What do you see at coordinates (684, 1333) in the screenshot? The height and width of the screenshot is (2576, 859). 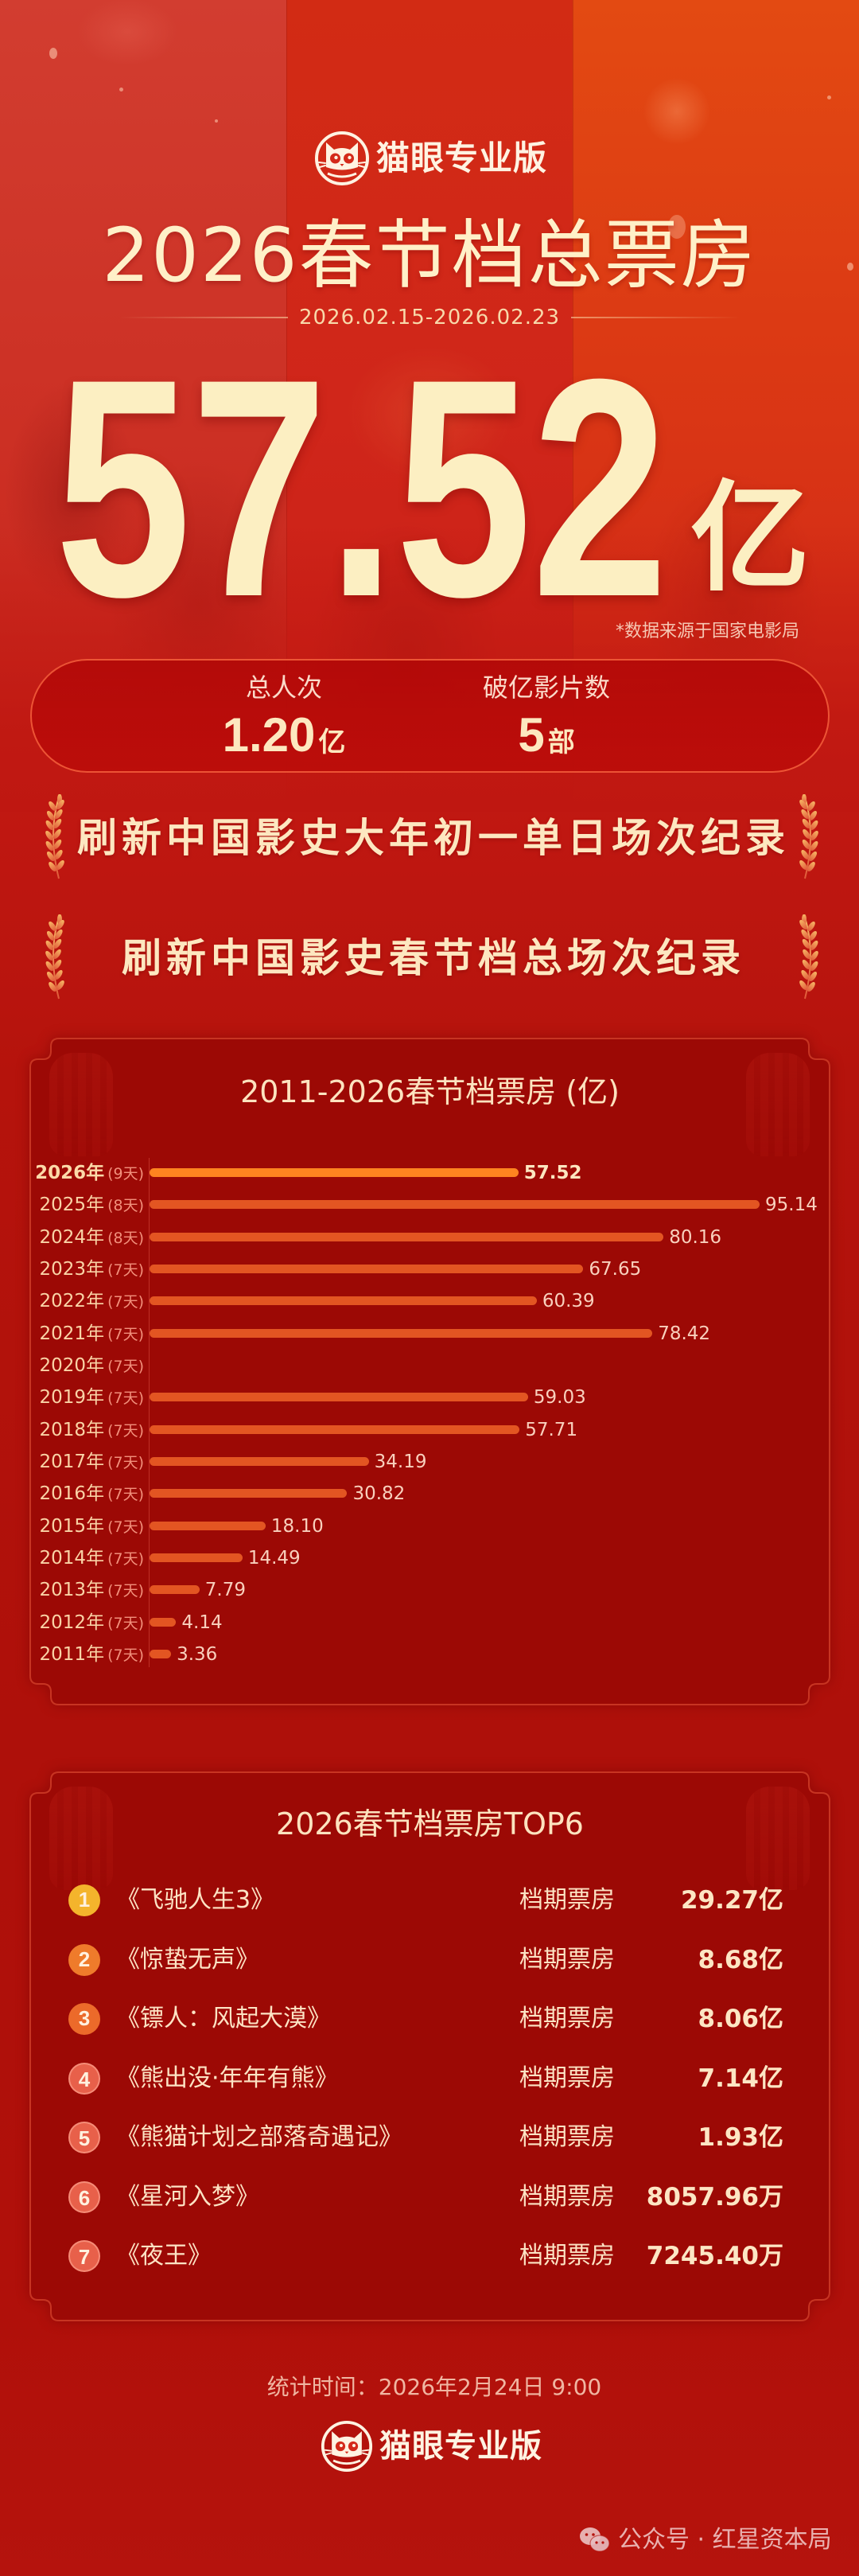 I see `chart-value-label: 78.42` at bounding box center [684, 1333].